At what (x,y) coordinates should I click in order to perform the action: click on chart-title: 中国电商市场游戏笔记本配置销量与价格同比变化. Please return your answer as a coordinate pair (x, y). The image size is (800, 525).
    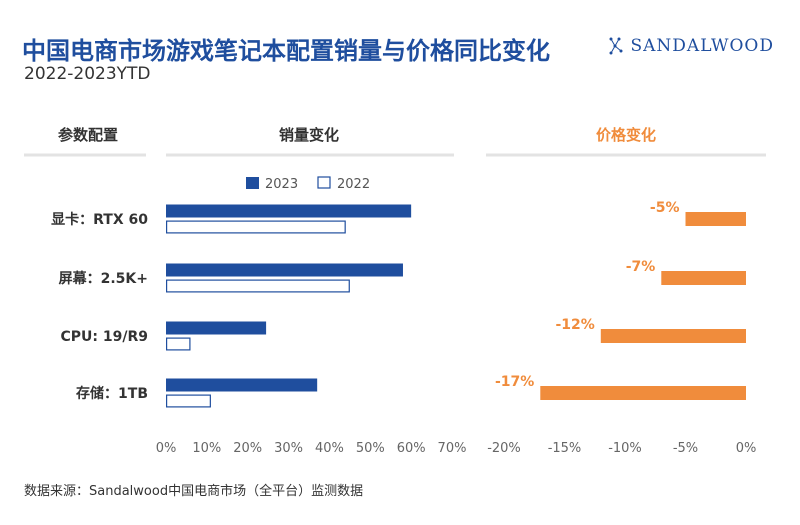
    Looking at the image, I should click on (286, 51).